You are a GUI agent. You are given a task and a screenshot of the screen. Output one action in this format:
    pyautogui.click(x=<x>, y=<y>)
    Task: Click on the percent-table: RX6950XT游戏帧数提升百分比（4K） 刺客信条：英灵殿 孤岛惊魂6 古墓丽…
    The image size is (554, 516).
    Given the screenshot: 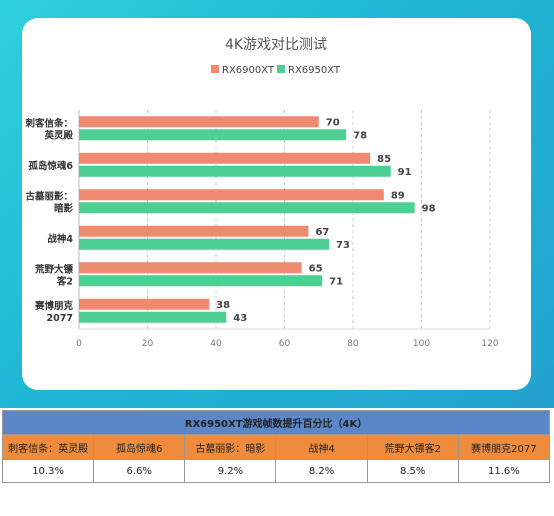 What is the action you would take?
    pyautogui.click(x=276, y=446)
    